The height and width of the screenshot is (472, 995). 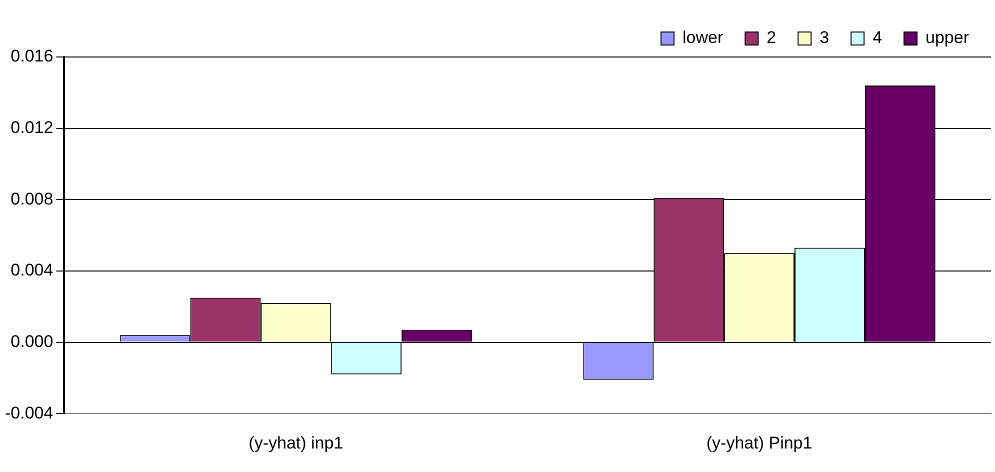 I want to click on x-tick-label: (y-yhat) Pinp1, so click(x=759, y=442).